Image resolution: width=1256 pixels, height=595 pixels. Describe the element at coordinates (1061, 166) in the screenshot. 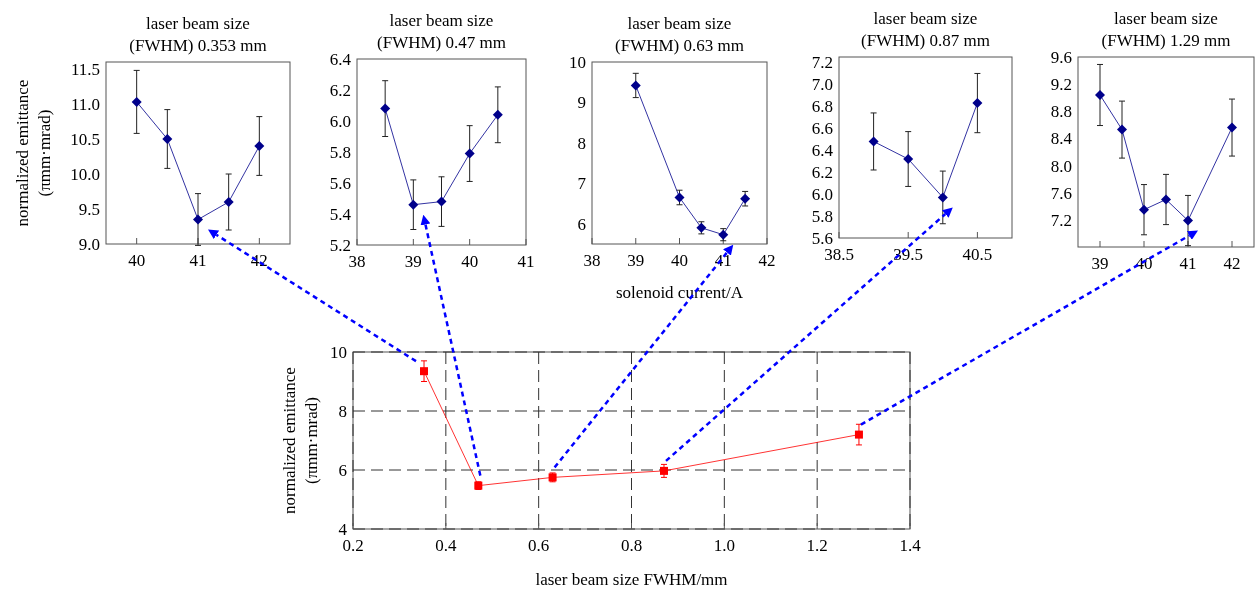

I see `y-tick-label: 8.0` at that location.